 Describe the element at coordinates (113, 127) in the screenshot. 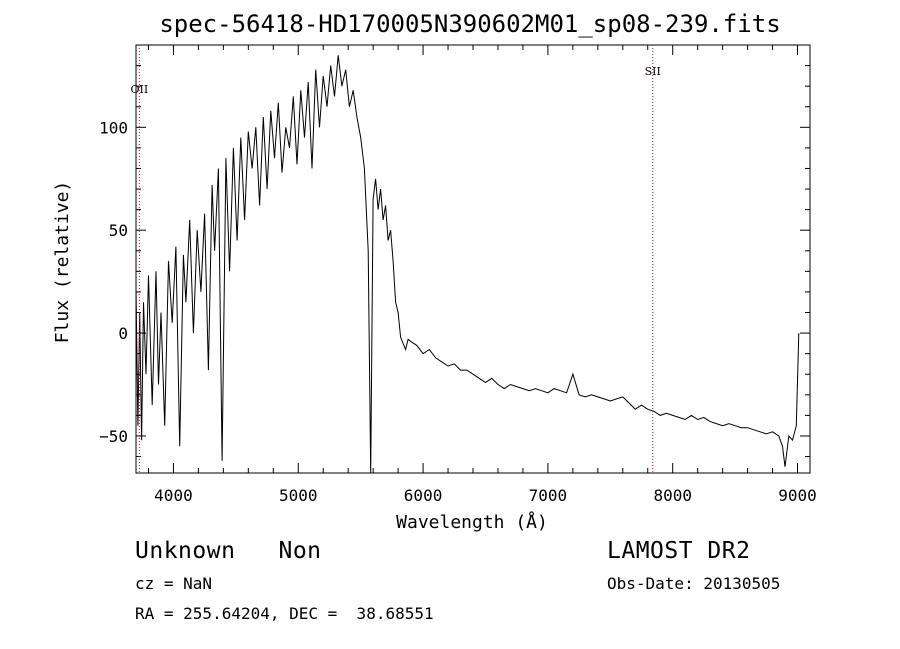

I see `y-tick-label: 100` at that location.